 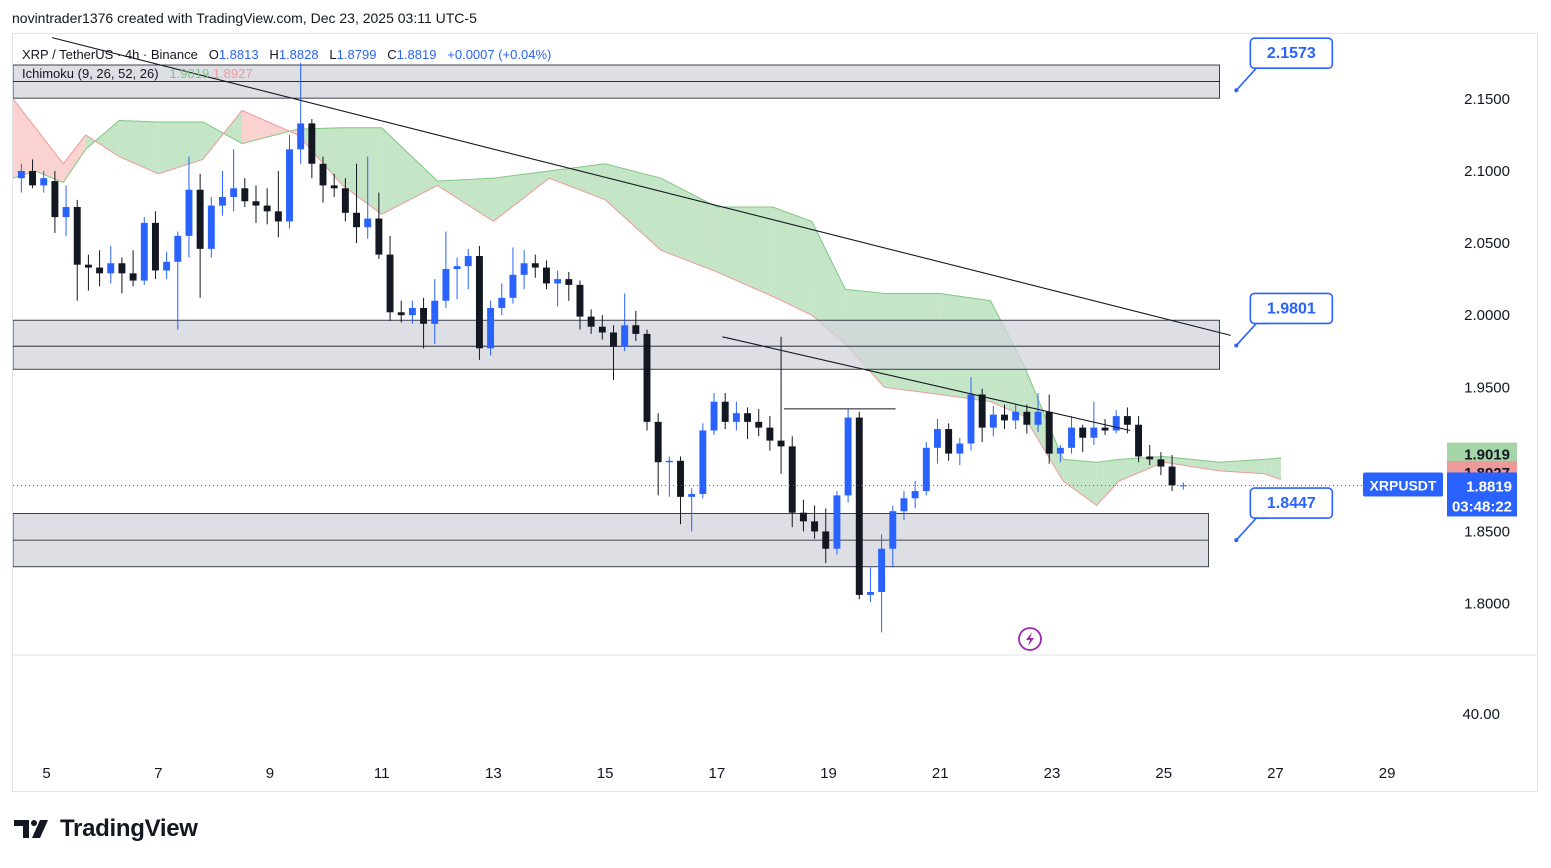 What do you see at coordinates (1403, 484) in the screenshot?
I see `symbol-tag-bg` at bounding box center [1403, 484].